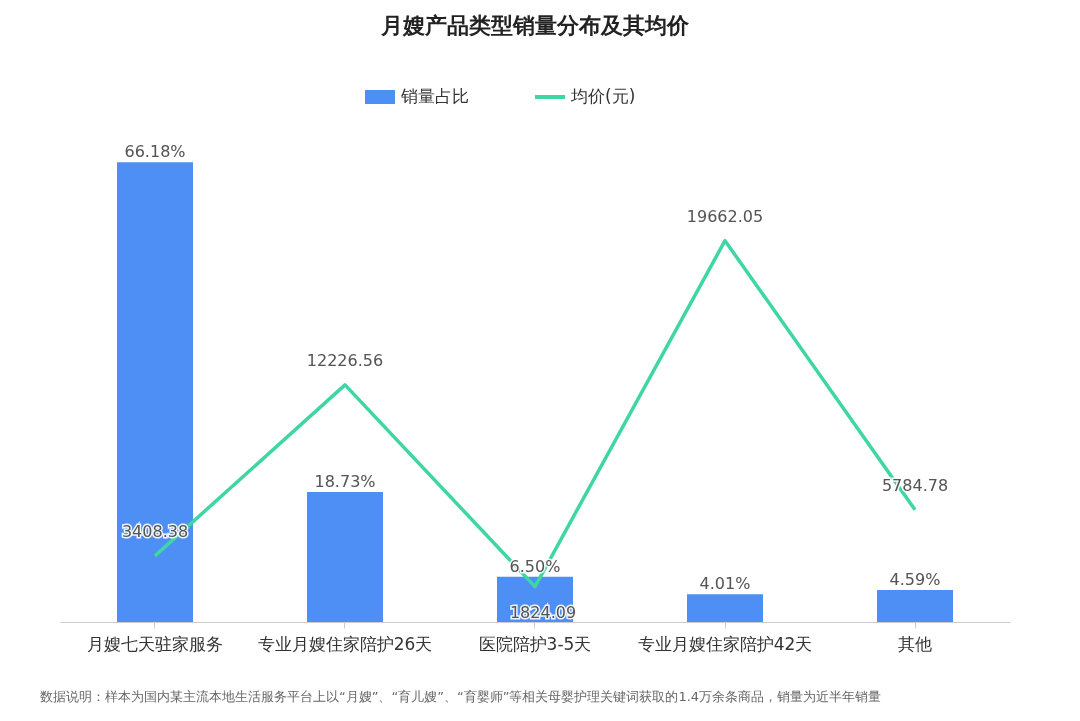  Describe the element at coordinates (725, 584) in the screenshot. I see `data-label: 4.01%` at that location.